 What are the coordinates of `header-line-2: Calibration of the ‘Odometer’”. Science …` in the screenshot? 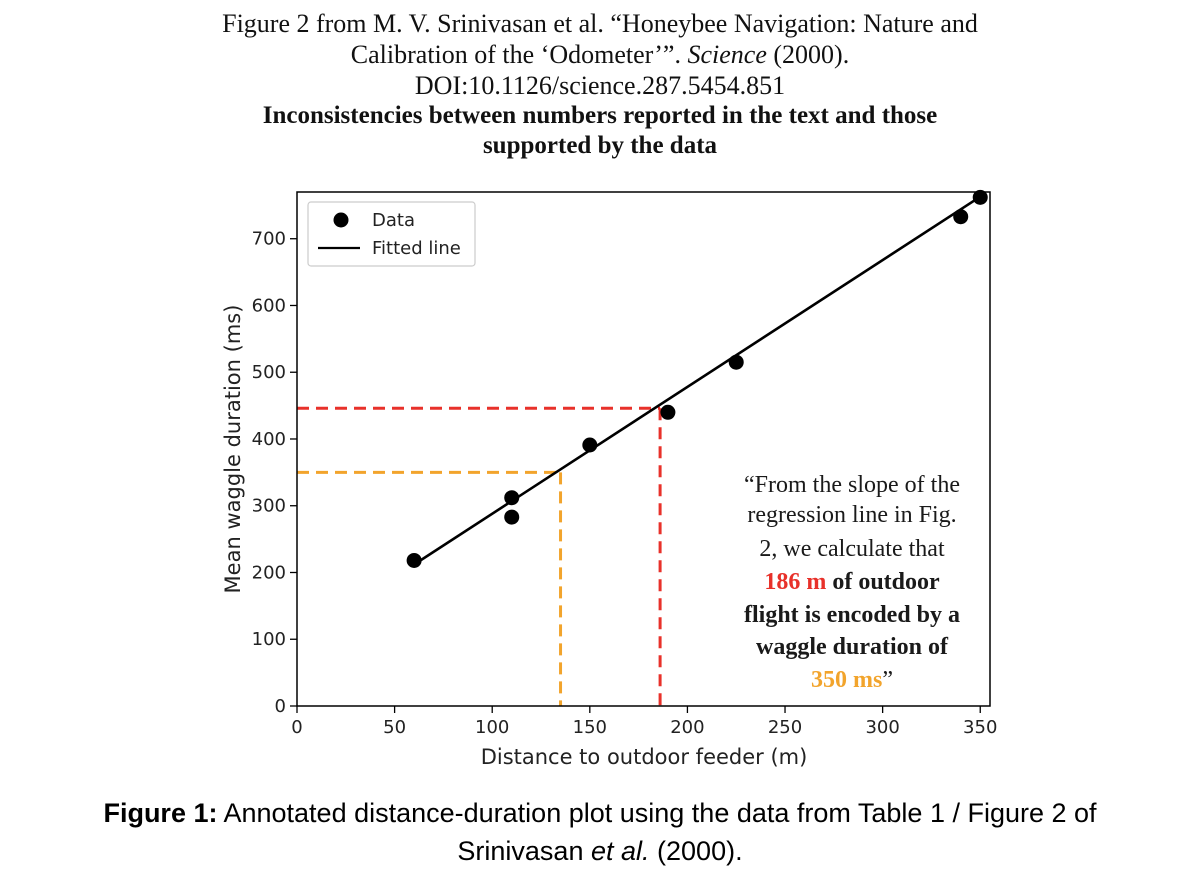 It's located at (600, 54).